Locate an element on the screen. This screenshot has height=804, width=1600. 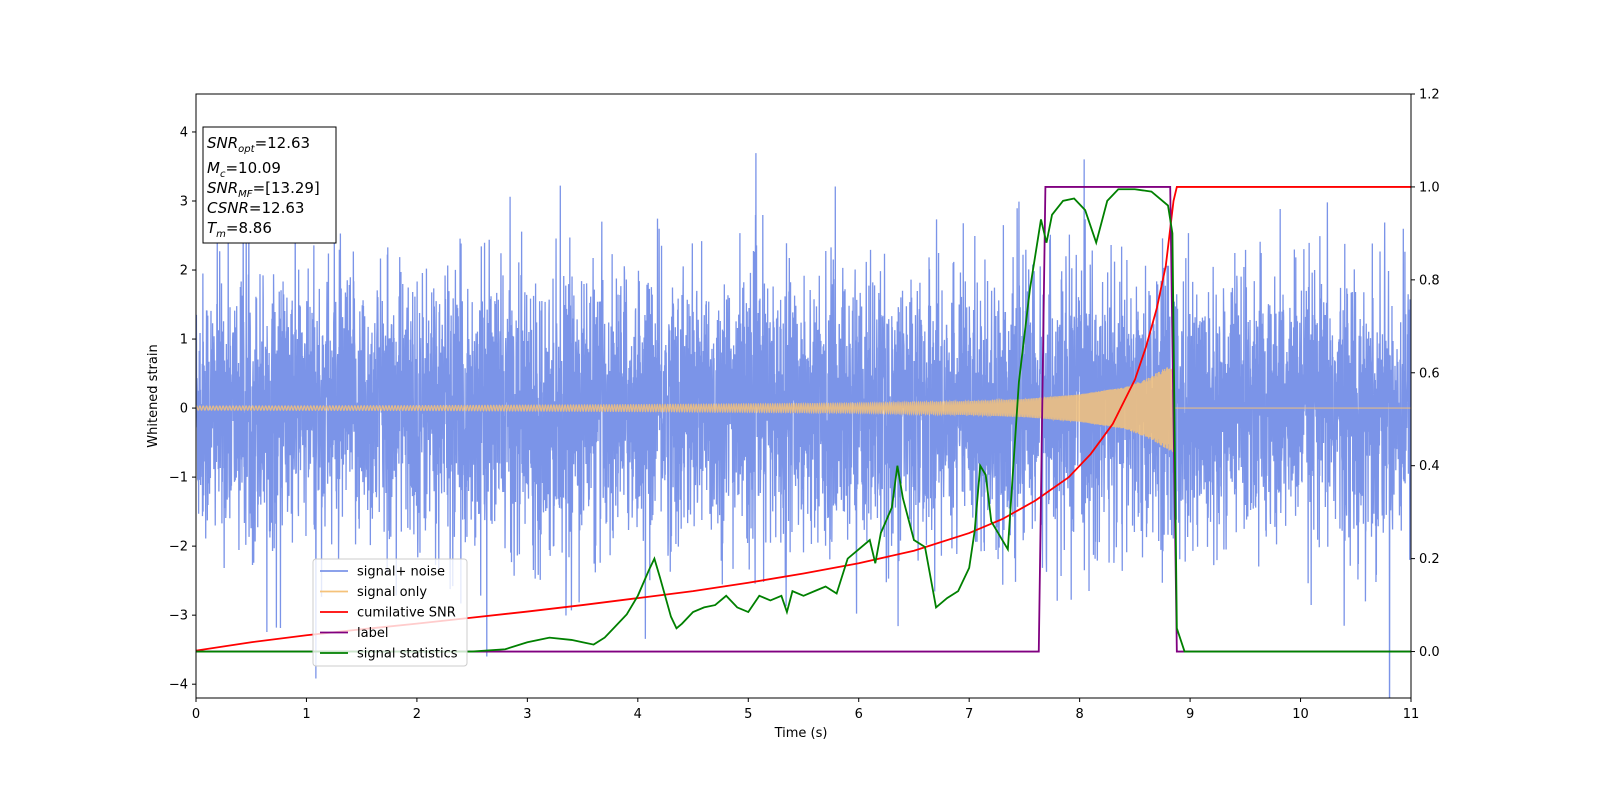
y-left-tick-label: 1 is located at coordinates (184, 340).